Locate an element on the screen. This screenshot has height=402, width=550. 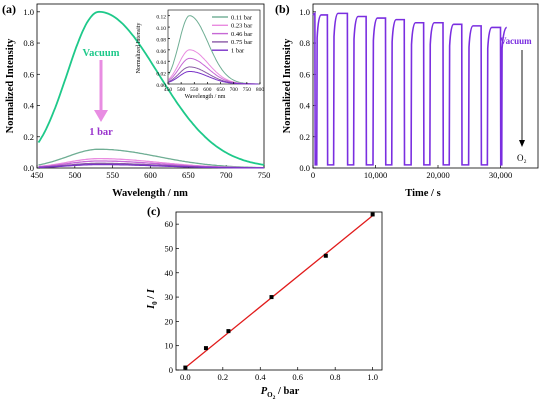
panel-c-xtick-label: 1.0 is located at coordinates (372, 377).